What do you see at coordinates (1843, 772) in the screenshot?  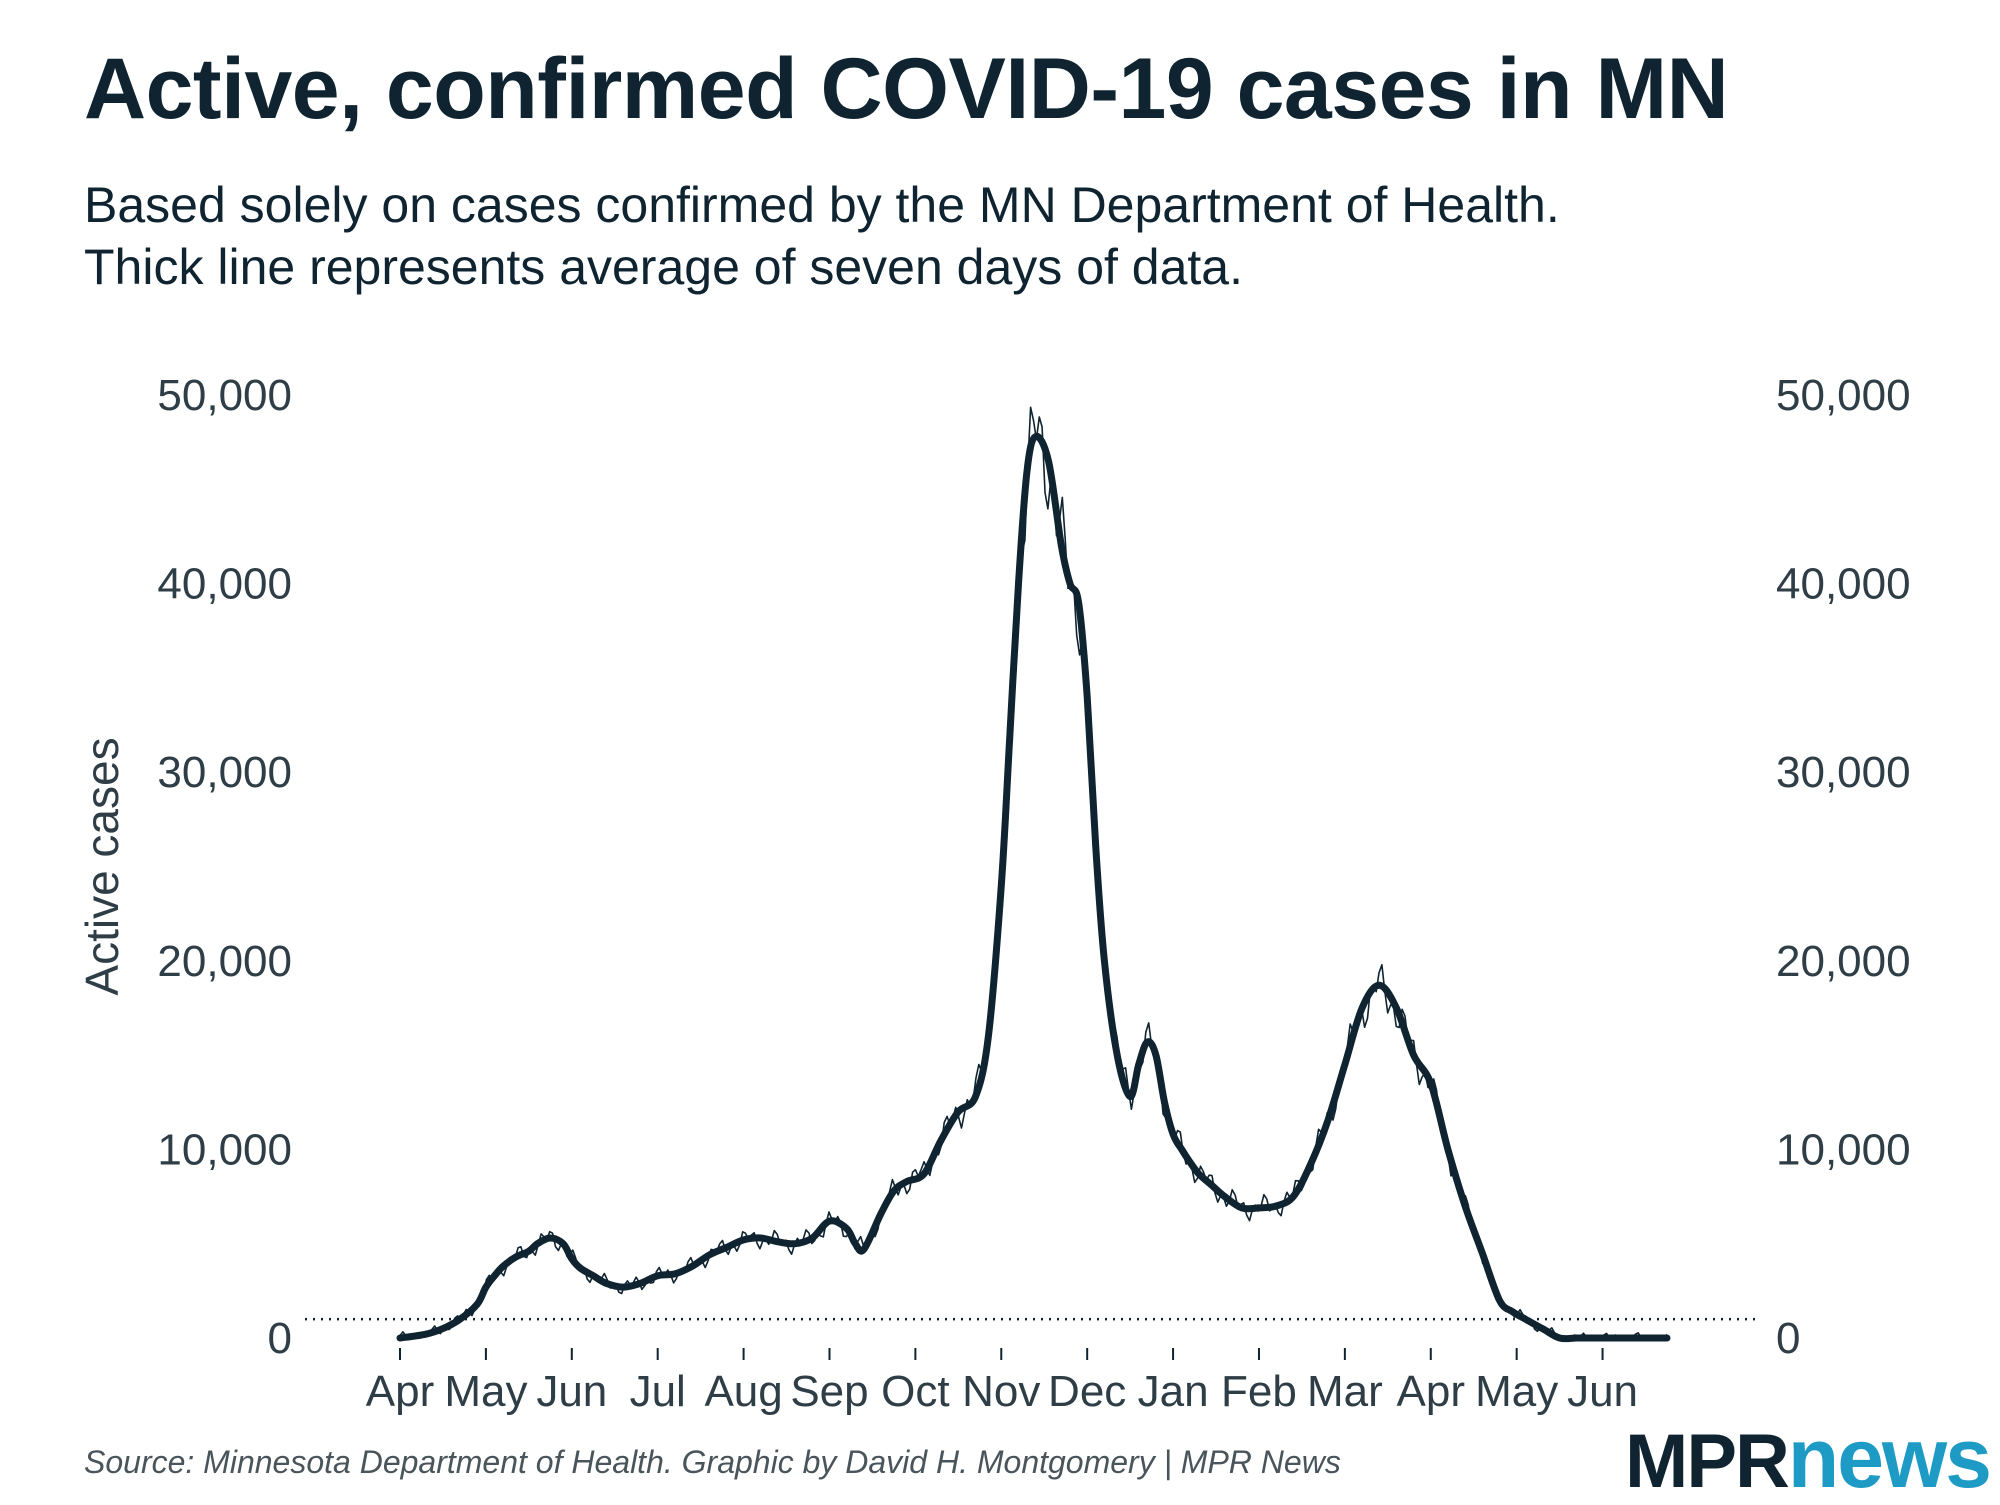 I see `y-tick-label-right: 30,000` at bounding box center [1843, 772].